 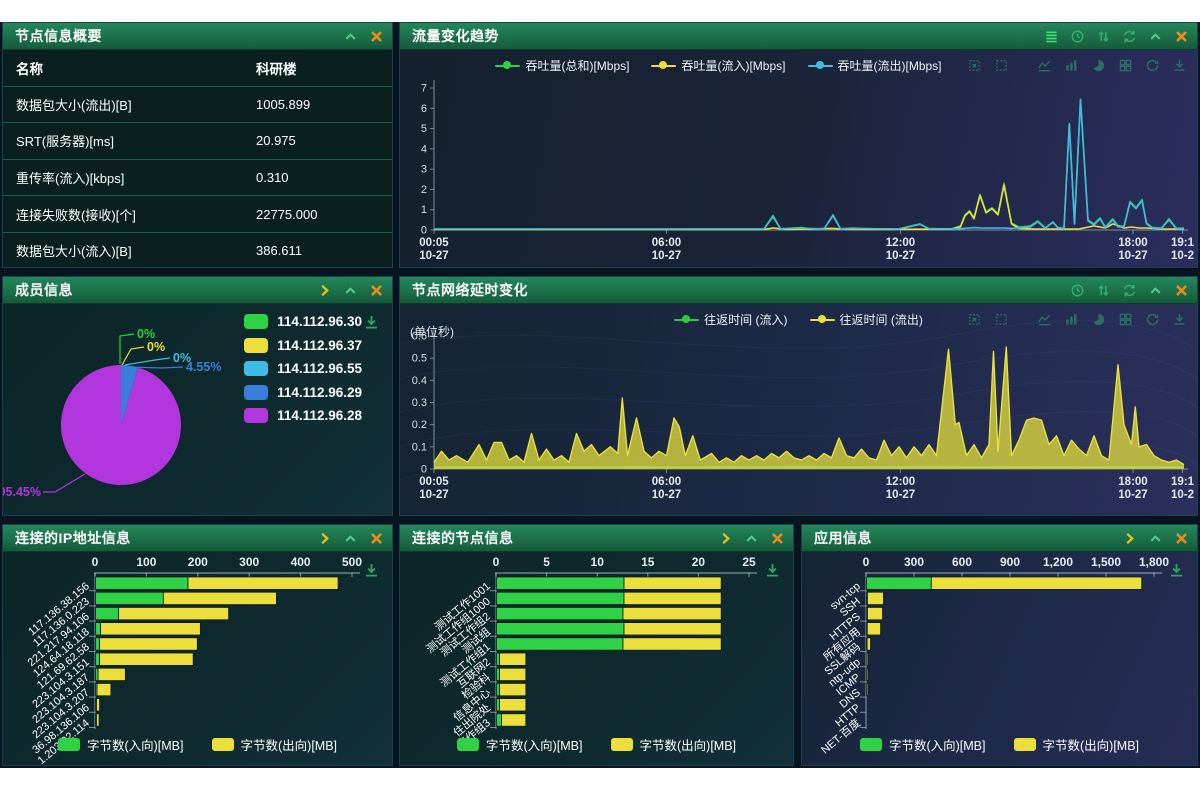 I want to click on legend-item: 114.112.96.37, so click(x=303, y=345).